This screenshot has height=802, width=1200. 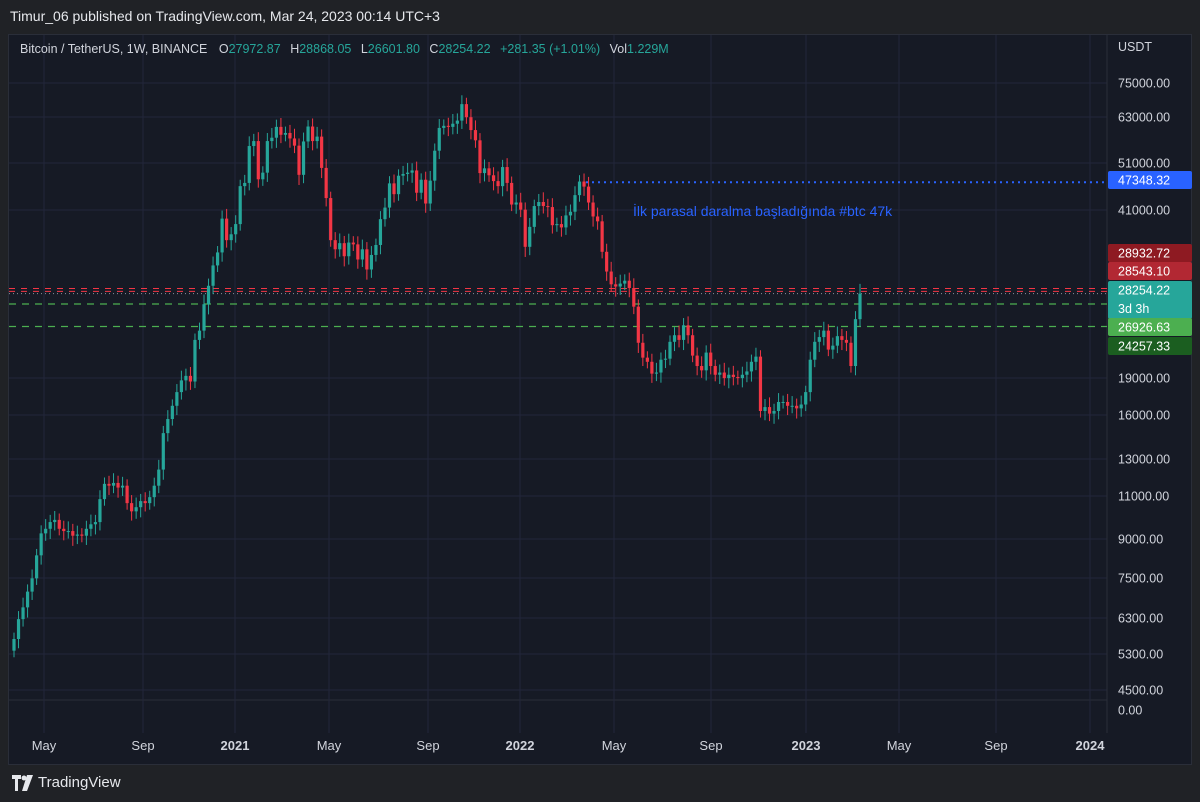 What do you see at coordinates (1140, 619) in the screenshot?
I see `y-tick-label: 6300.00` at bounding box center [1140, 619].